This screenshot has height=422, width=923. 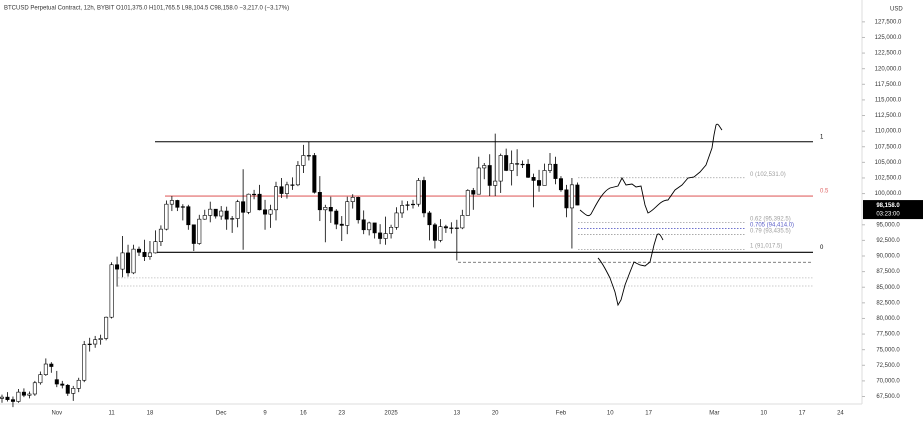 What do you see at coordinates (341, 414) in the screenshot?
I see `x-tick-label: 23` at bounding box center [341, 414].